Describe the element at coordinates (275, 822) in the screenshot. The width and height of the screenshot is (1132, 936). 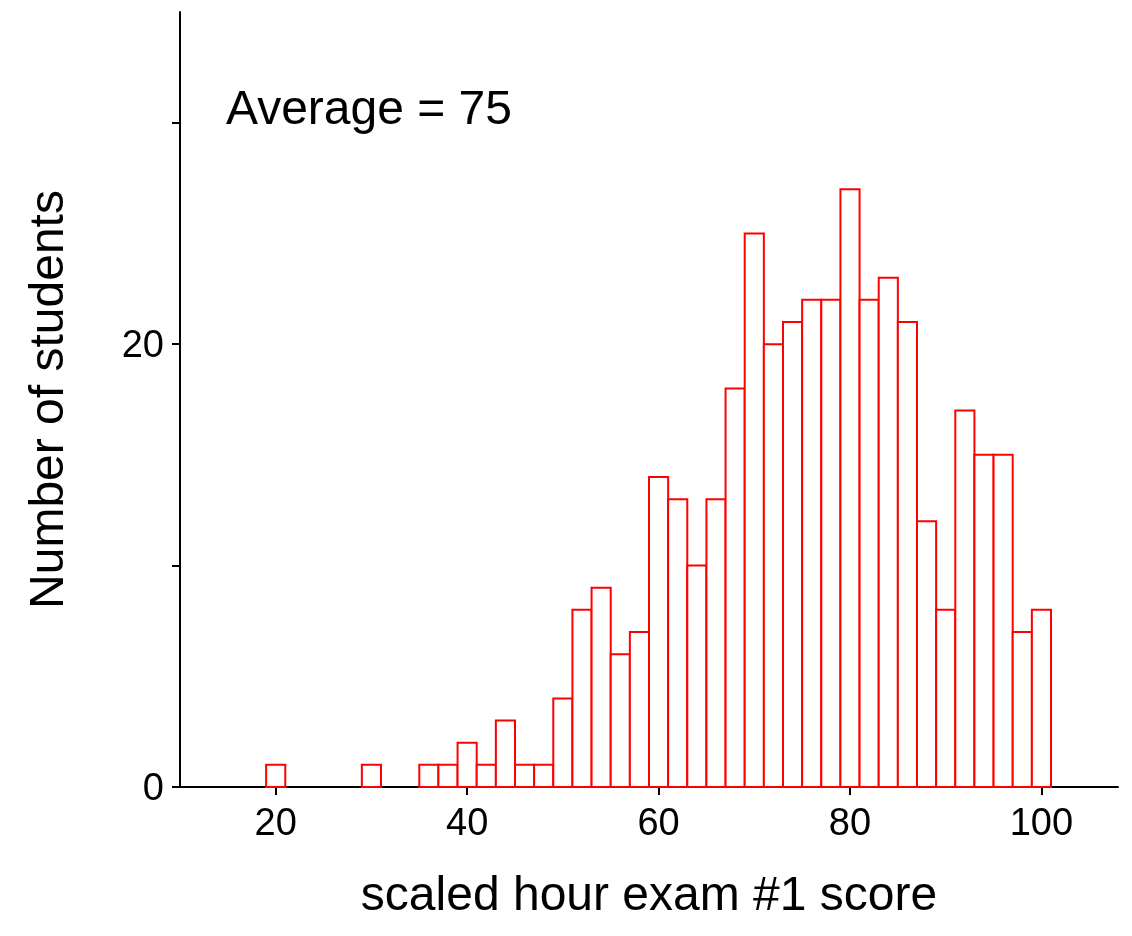
I see `x-tick-label: 20` at that location.